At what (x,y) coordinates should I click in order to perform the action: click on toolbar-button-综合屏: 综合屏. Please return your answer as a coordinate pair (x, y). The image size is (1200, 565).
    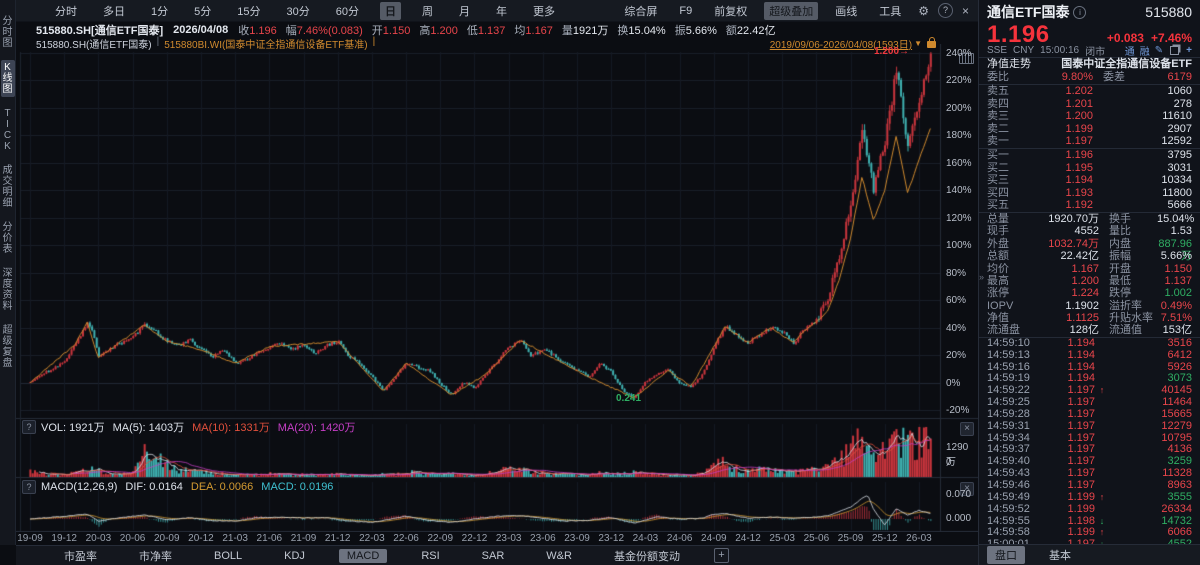
    Looking at the image, I should click on (641, 11).